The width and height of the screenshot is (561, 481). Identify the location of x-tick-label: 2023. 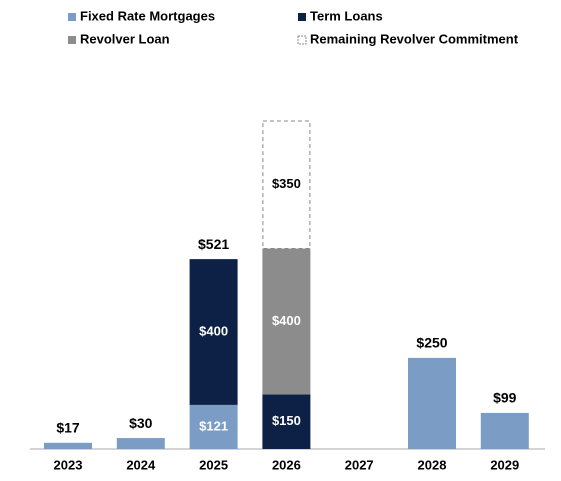
(68, 464).